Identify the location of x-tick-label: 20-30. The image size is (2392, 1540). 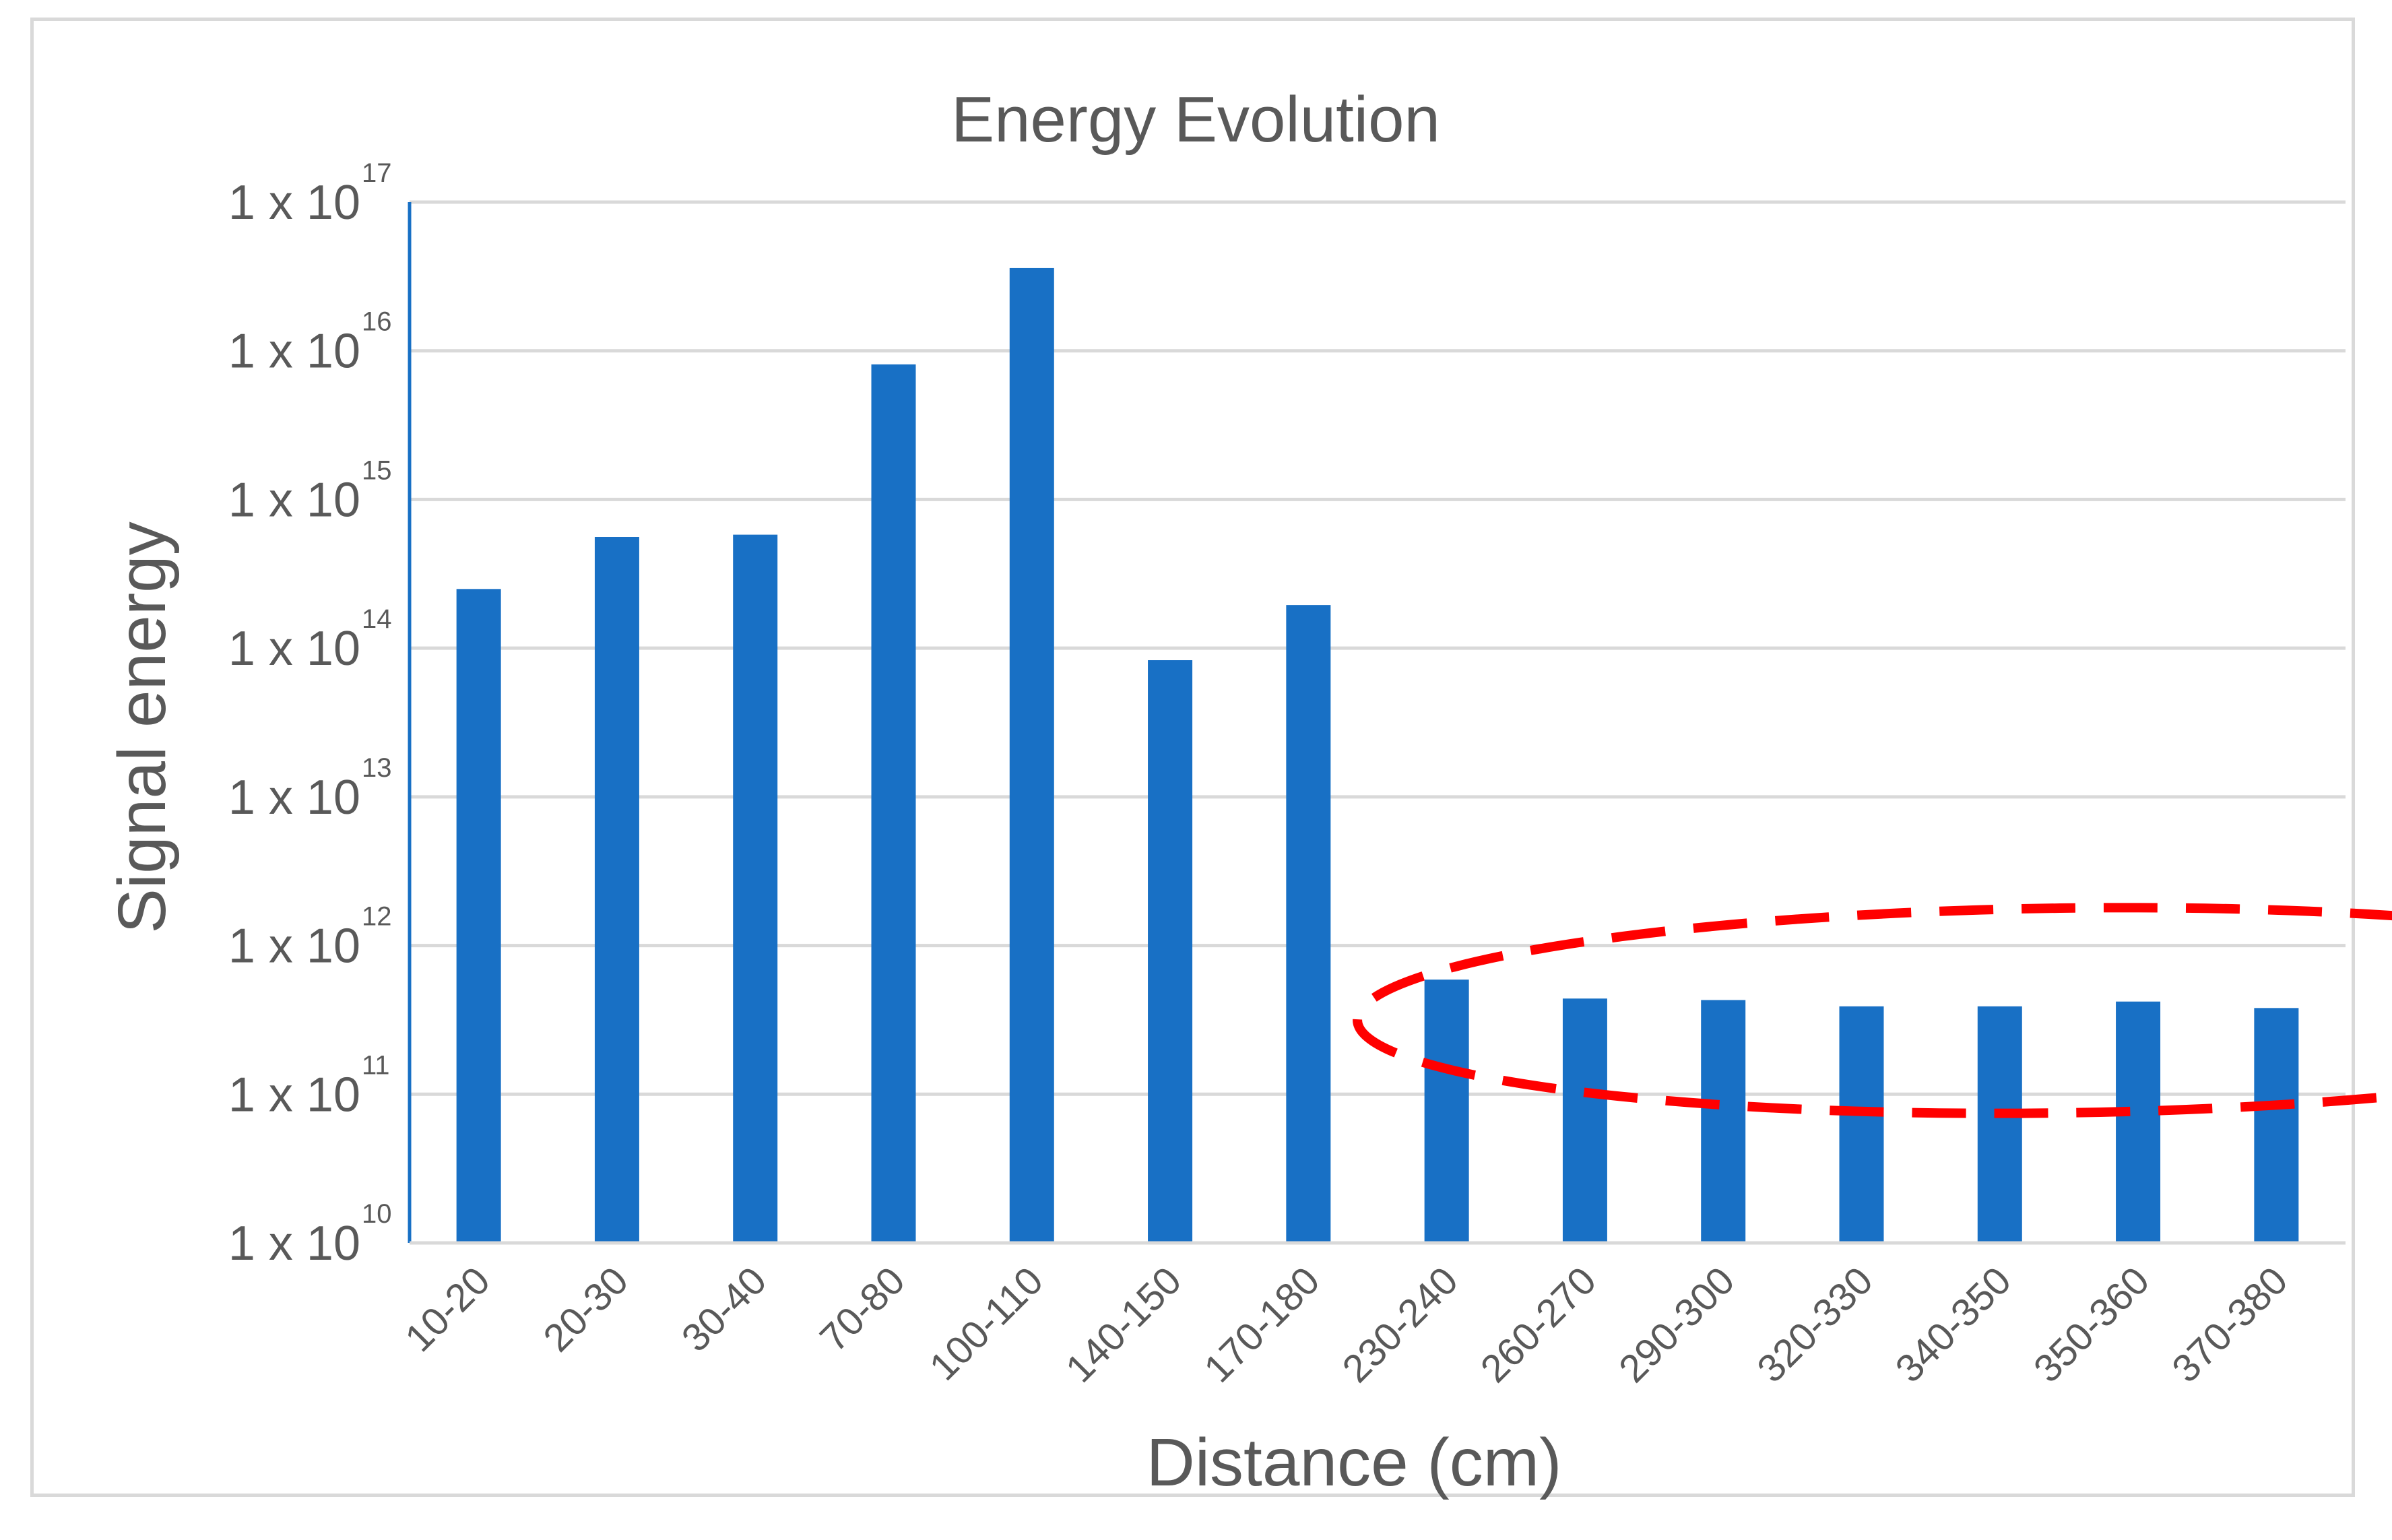
(586, 1309).